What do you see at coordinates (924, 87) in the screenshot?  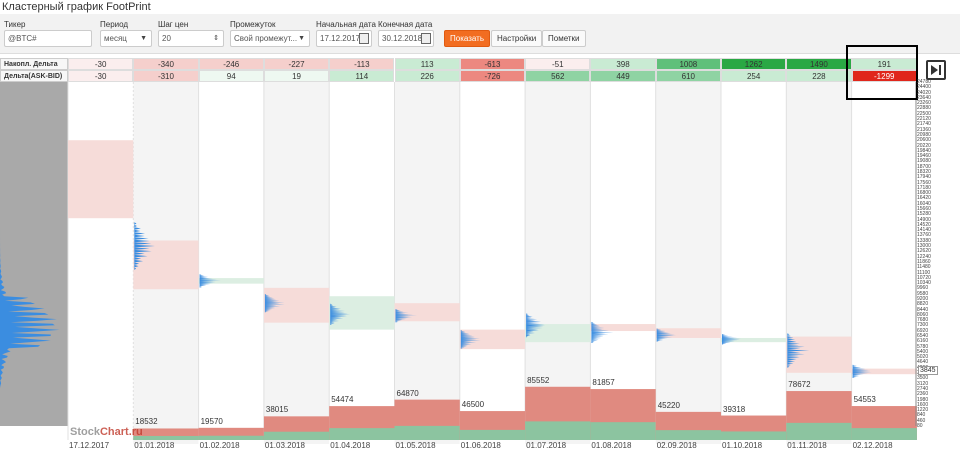 I see `price-tick: 24400` at bounding box center [924, 87].